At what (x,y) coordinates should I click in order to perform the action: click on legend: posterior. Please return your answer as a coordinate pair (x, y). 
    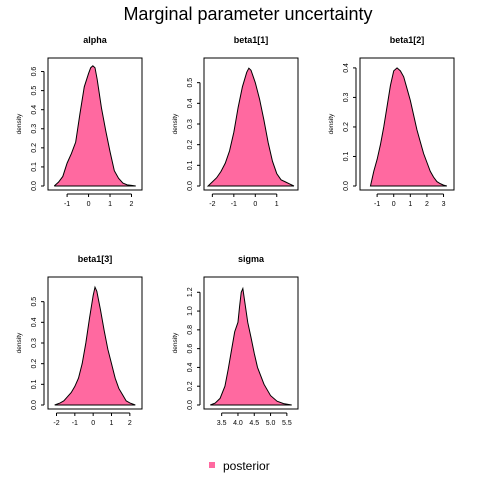
    Looking at the image, I should click on (239, 466).